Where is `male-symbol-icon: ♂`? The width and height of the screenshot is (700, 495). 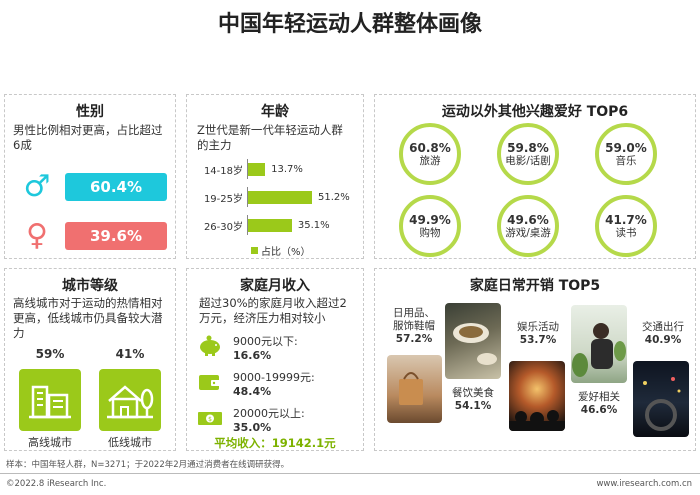 male-symbol-icon: ♂ is located at coordinates (37, 186).